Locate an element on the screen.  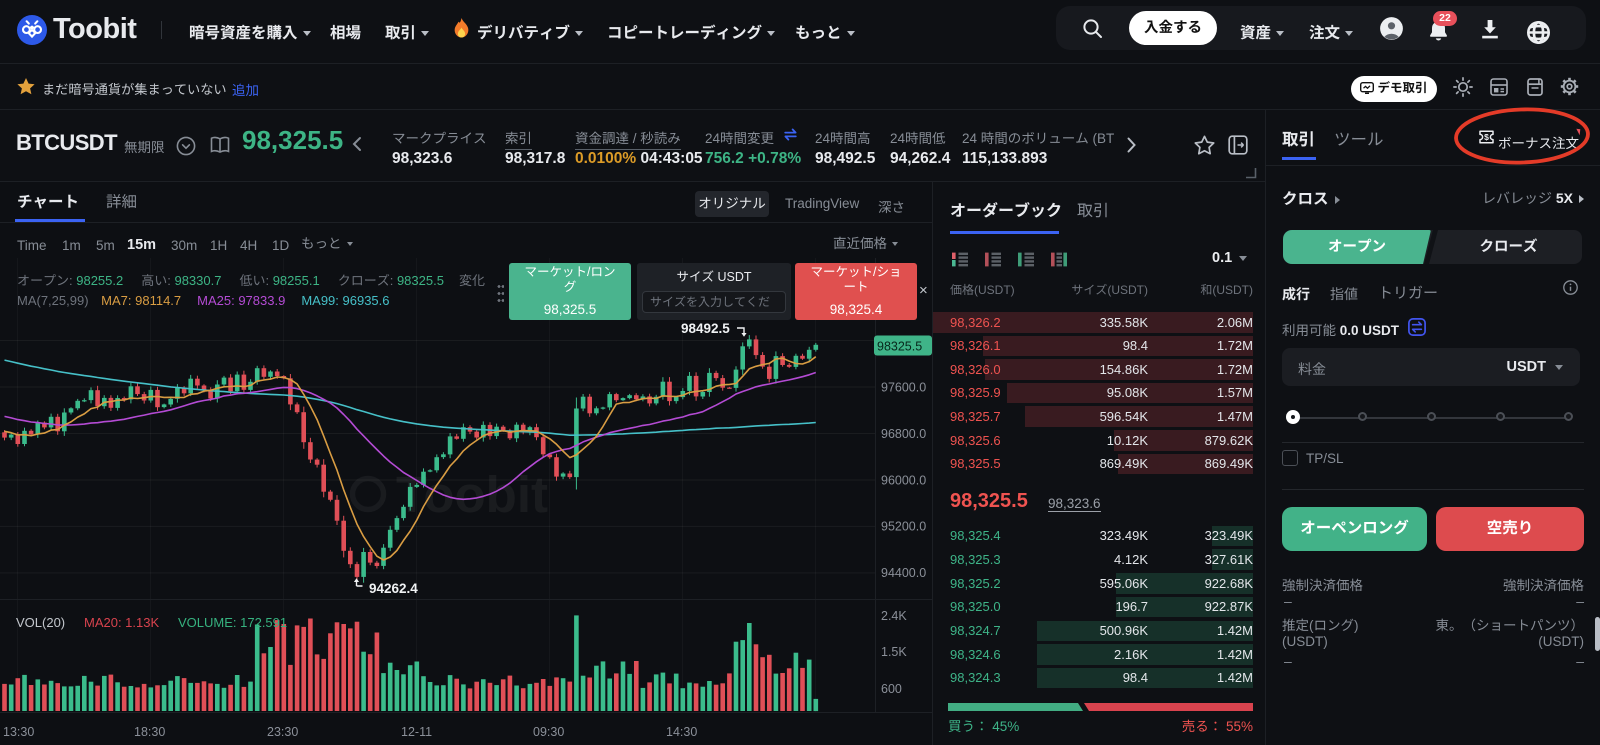
svg-text: 13:30 is located at coordinates (18, 732).